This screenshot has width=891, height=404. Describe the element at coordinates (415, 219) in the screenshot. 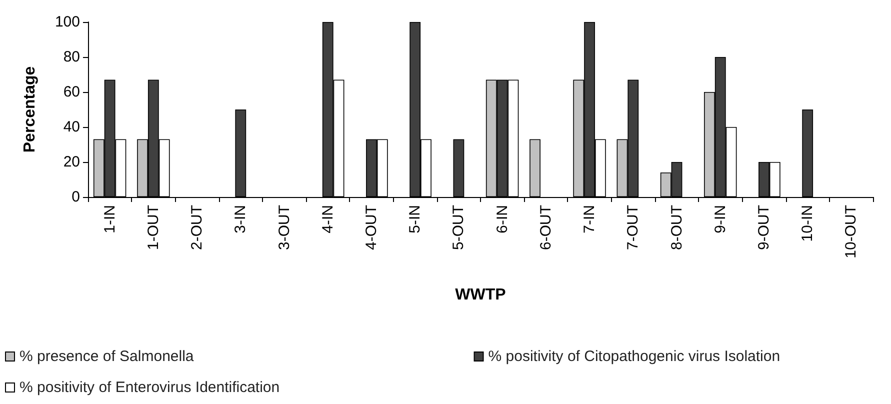

I see `x-tick-label: 5-IN` at that location.